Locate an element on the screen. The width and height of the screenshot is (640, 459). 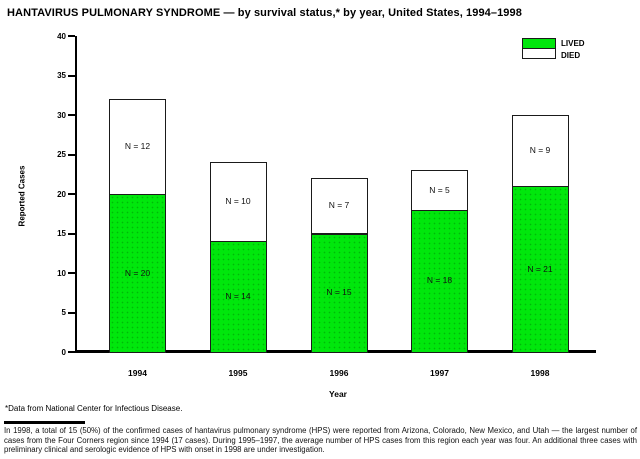
bar-segment-lived-1995 is located at coordinates (238, 297).